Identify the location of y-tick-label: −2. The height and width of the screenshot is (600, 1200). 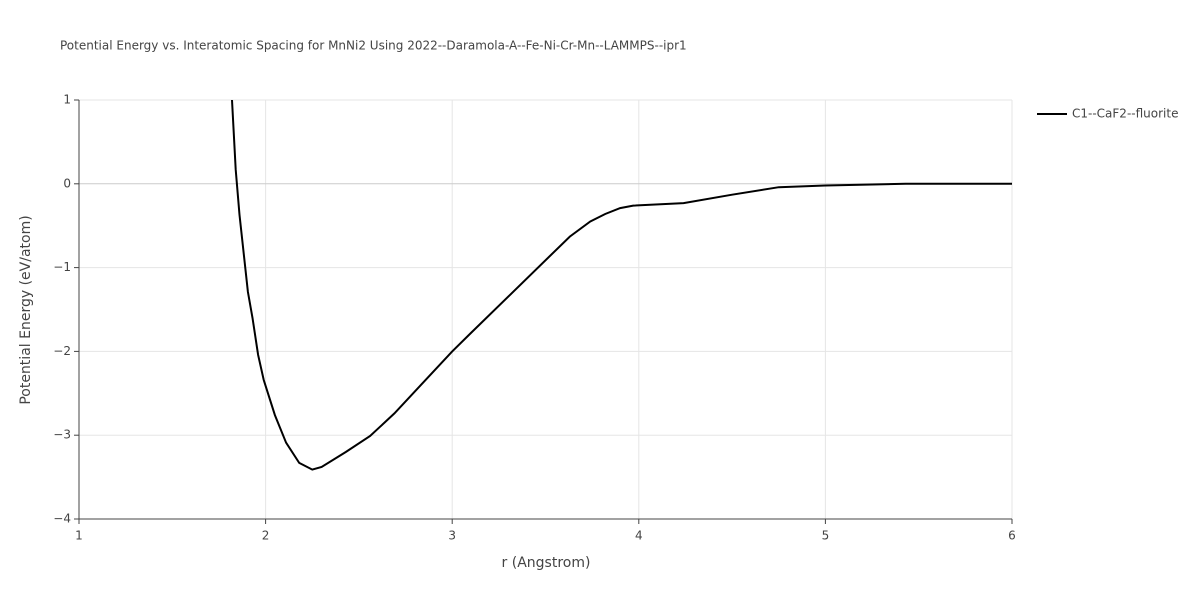
(62, 351).